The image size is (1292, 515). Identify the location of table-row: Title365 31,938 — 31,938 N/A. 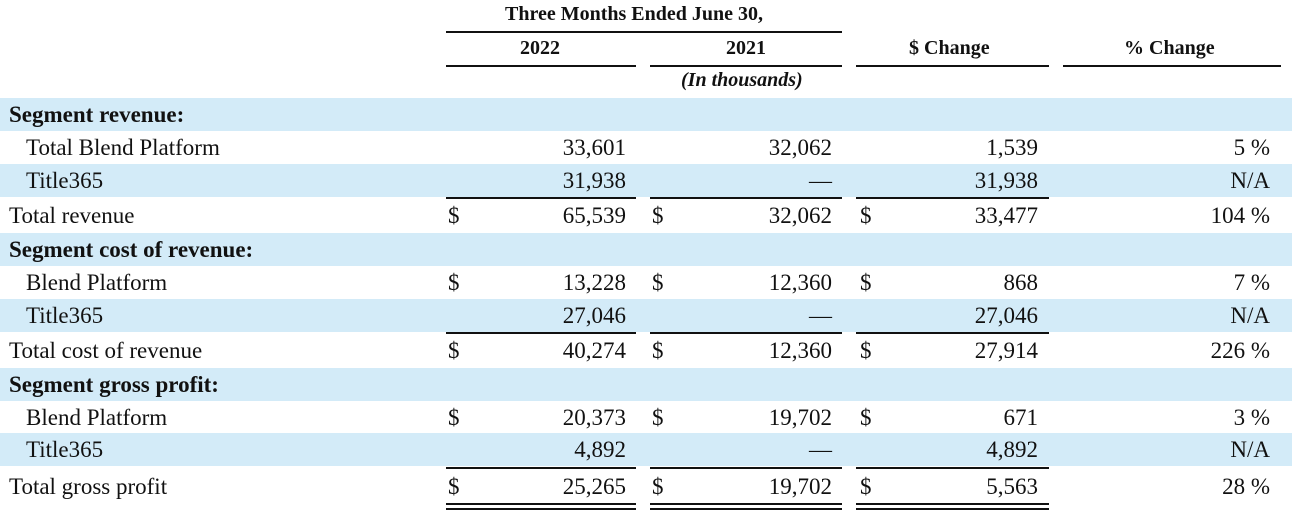
(646, 180).